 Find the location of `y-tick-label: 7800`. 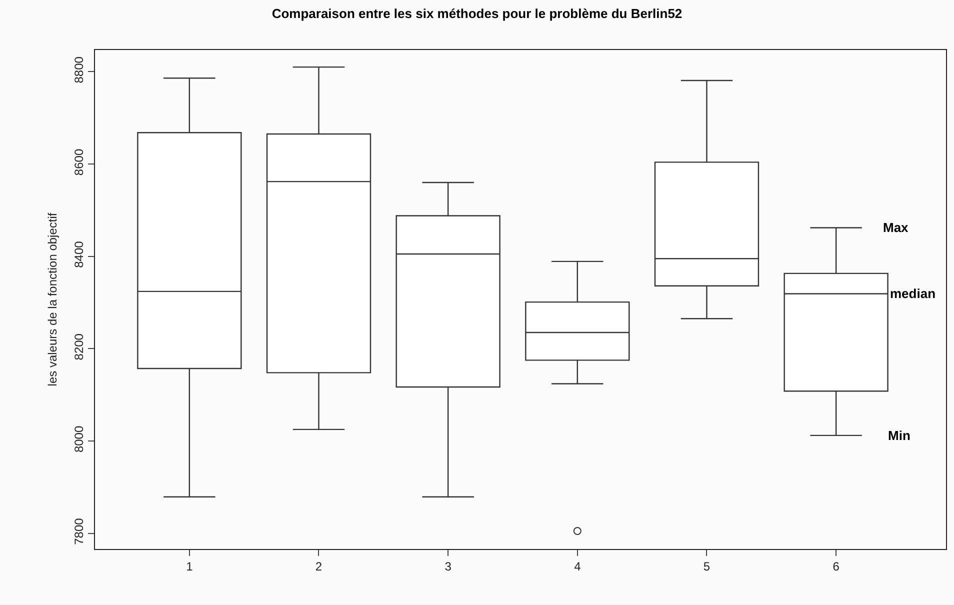

y-tick-label: 7800 is located at coordinates (79, 531).